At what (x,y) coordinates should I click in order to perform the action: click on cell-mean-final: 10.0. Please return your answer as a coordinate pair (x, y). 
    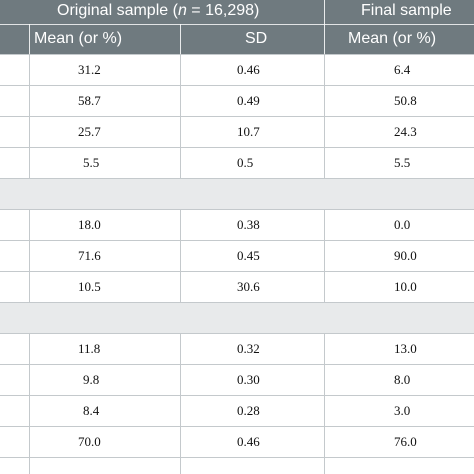
    Looking at the image, I should click on (405, 286).